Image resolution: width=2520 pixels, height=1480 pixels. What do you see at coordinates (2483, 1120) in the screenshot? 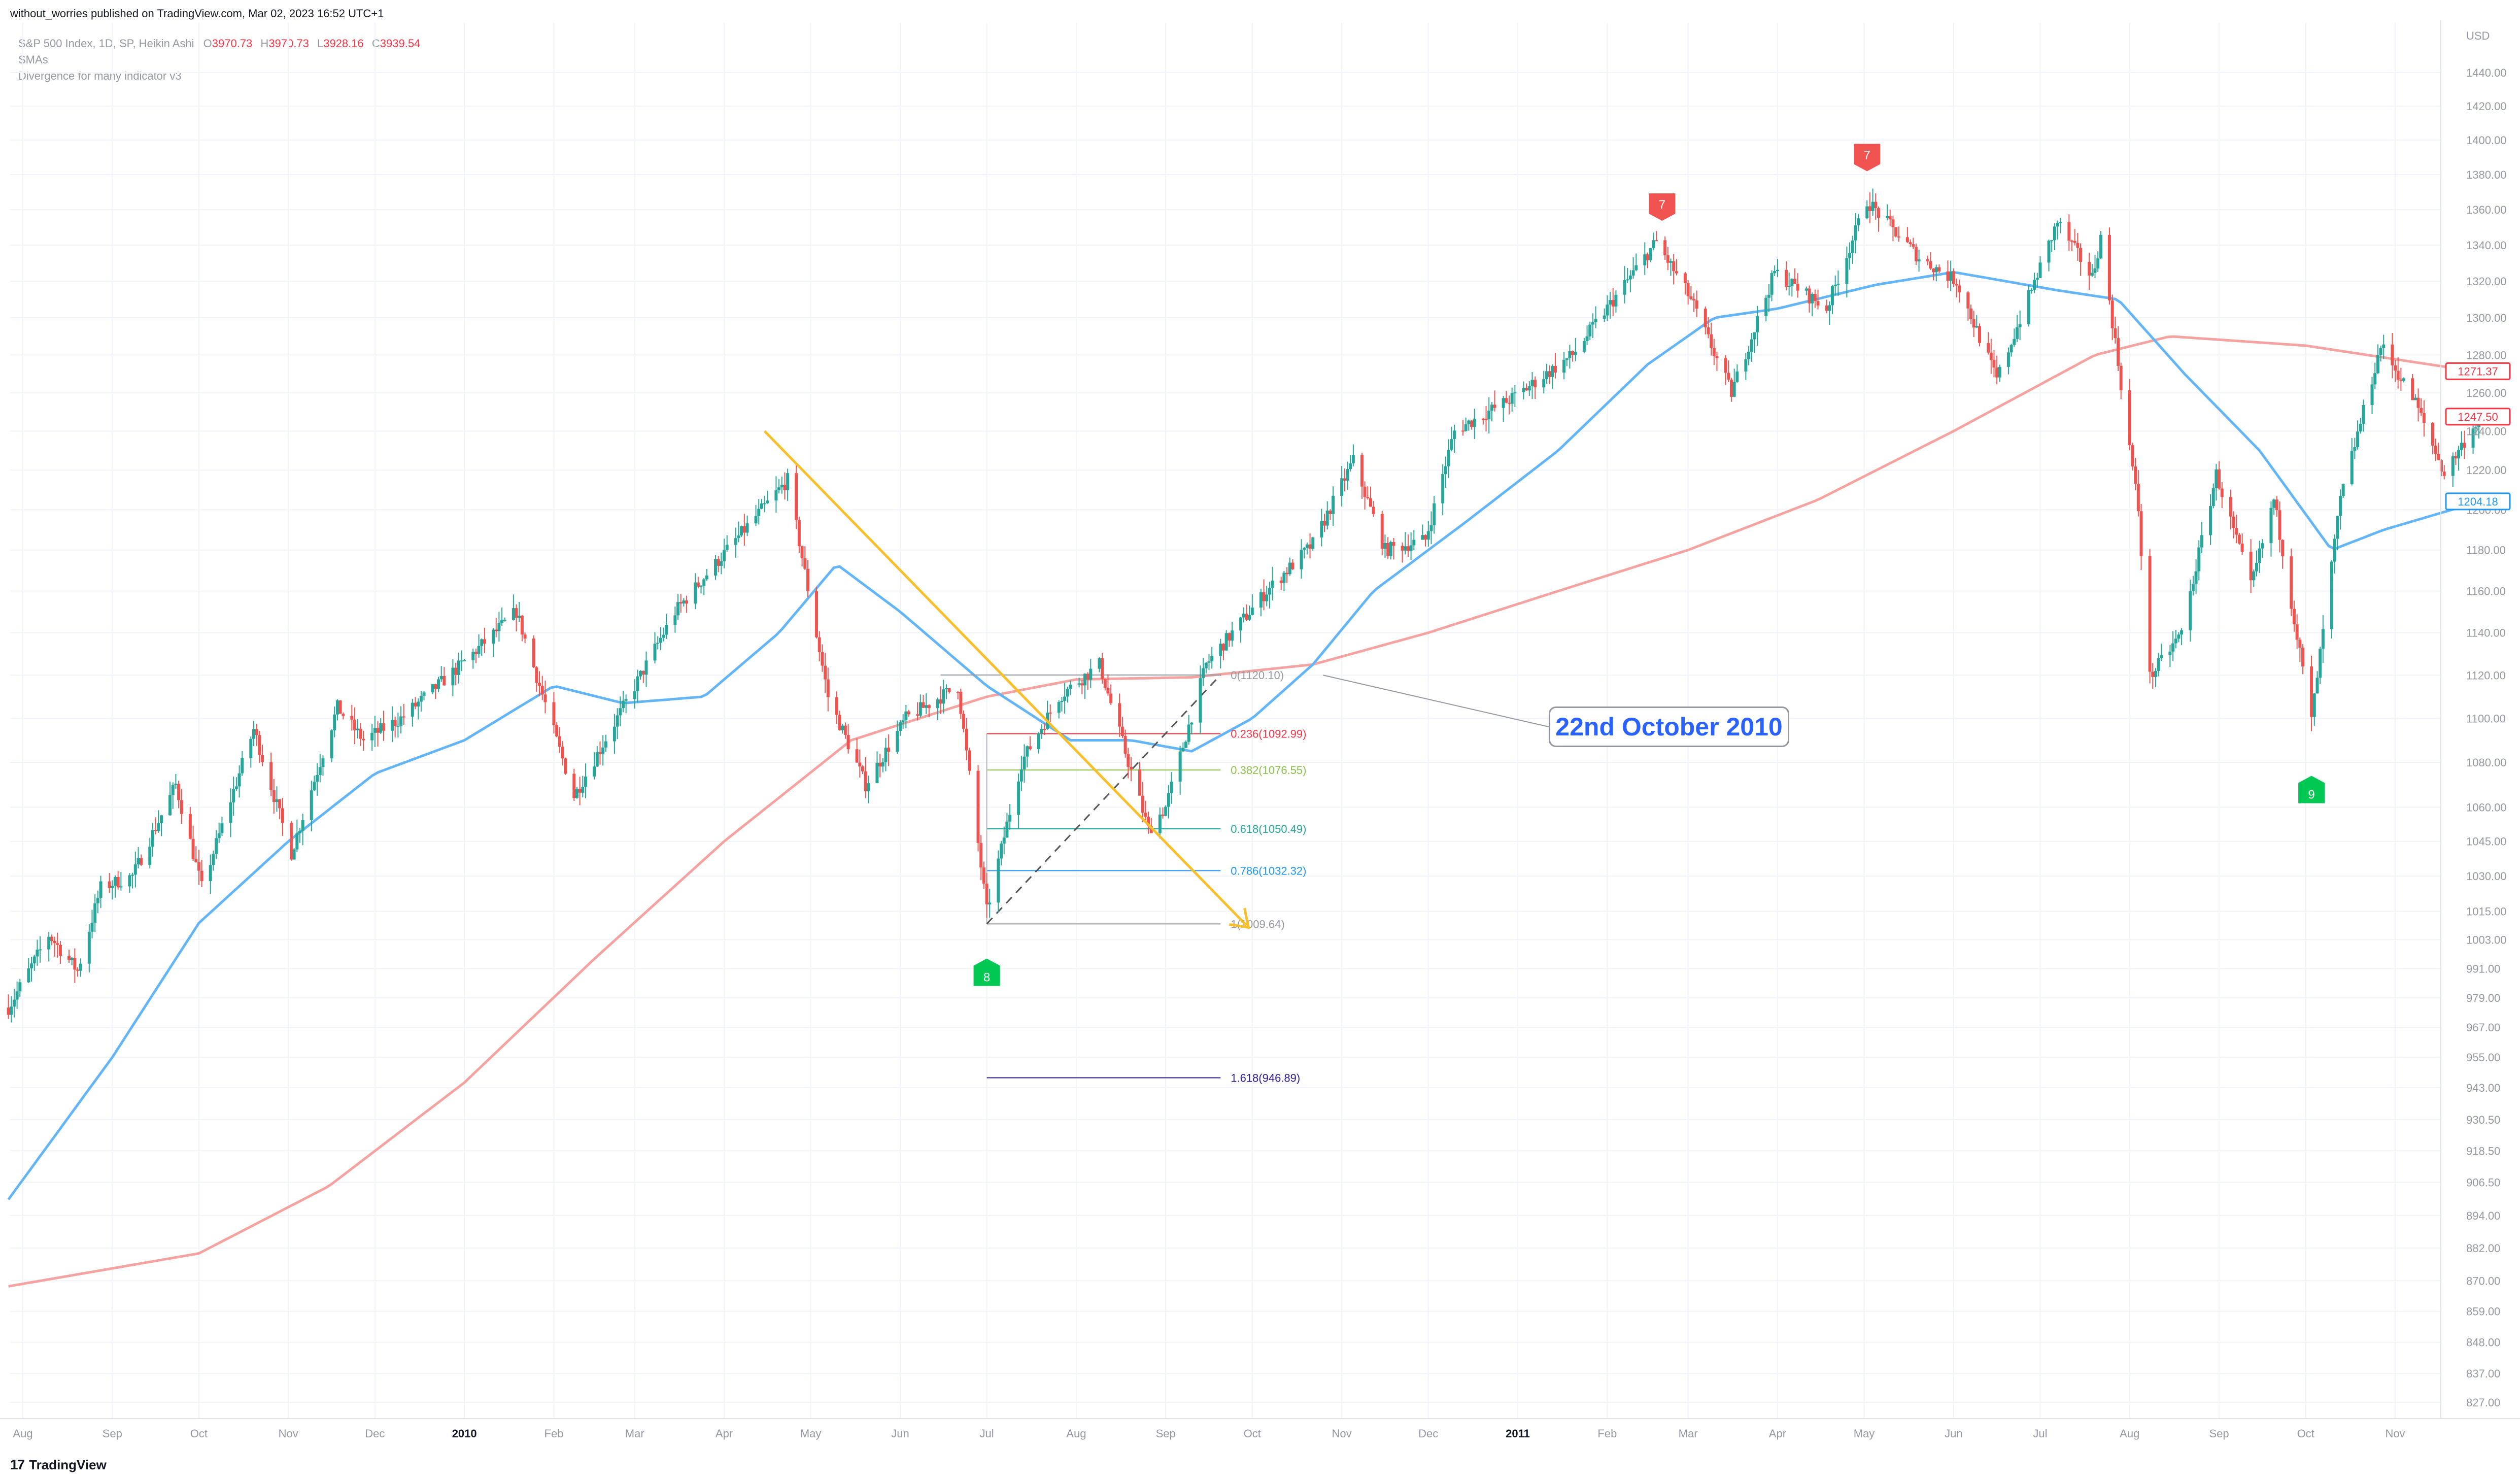
I see `y-tick-label: 930.50` at bounding box center [2483, 1120].